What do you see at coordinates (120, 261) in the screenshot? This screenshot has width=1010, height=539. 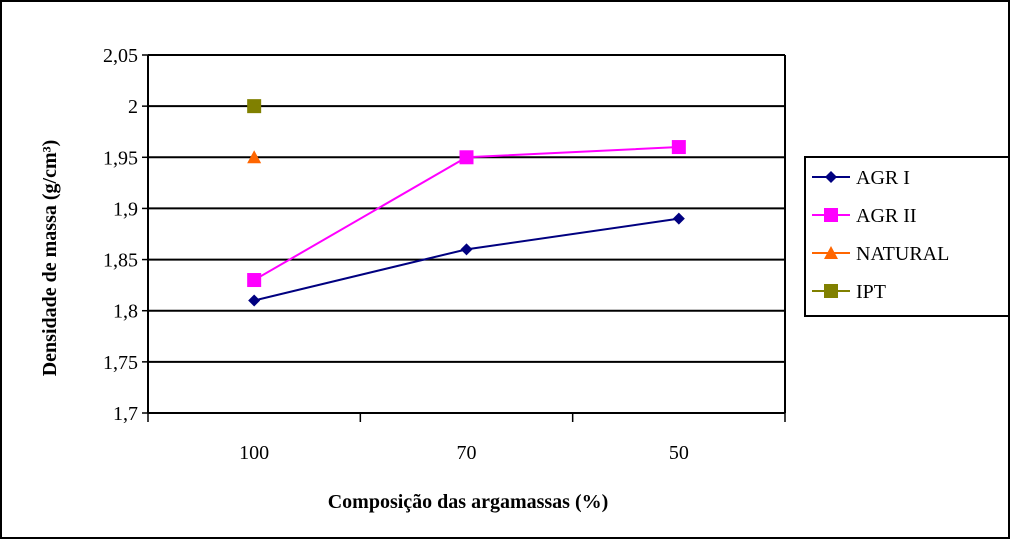 I see `y-tick-label: 1,85` at bounding box center [120, 261].